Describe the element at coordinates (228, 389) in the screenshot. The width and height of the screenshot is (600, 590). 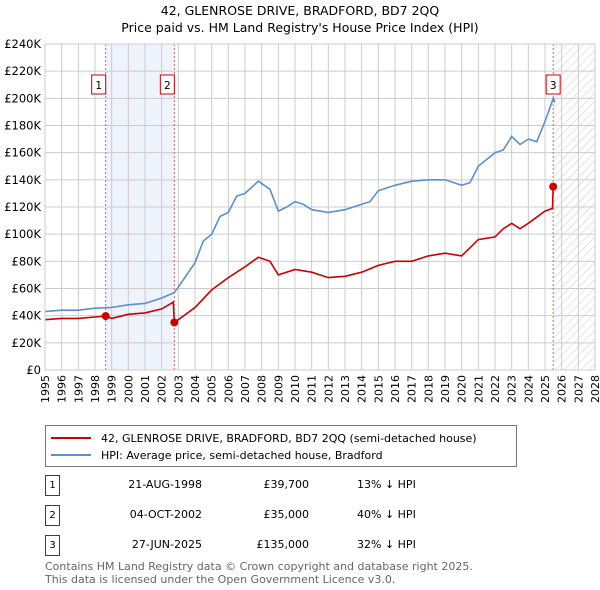
I see `x-tick-label: 2006` at that location.